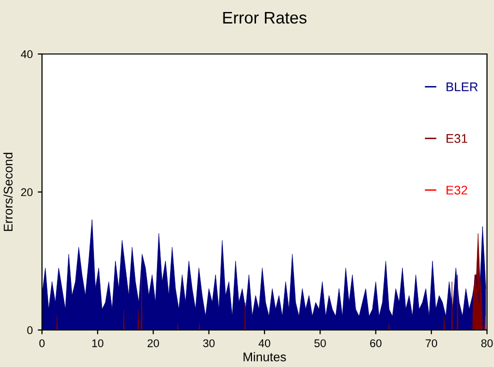 Image resolution: width=494 pixels, height=367 pixels. Describe the element at coordinates (265, 357) in the screenshot. I see `x-axis-title: Minutes` at that location.